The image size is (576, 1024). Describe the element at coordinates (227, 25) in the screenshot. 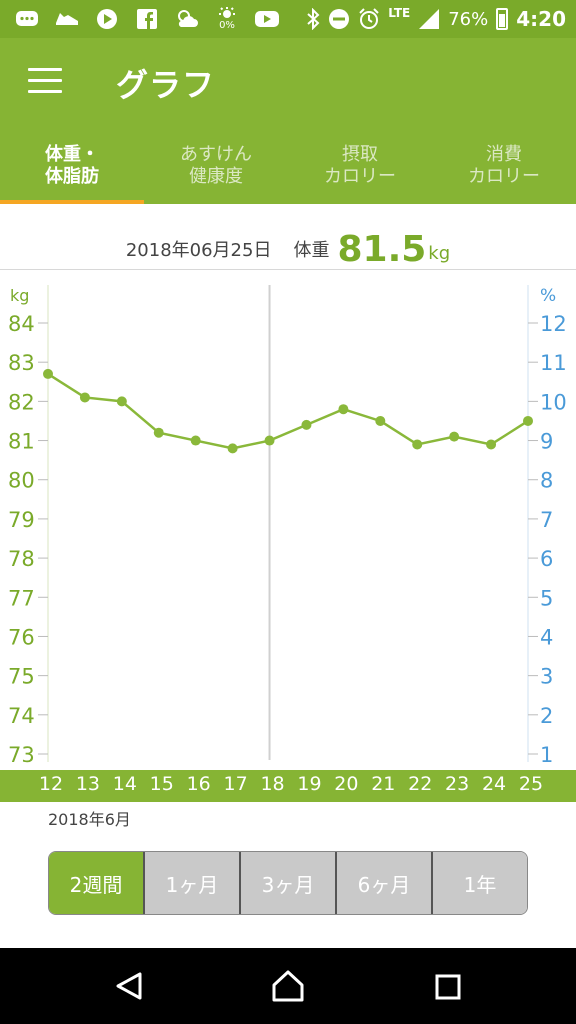

I see `sun-percent: 0%` at that location.